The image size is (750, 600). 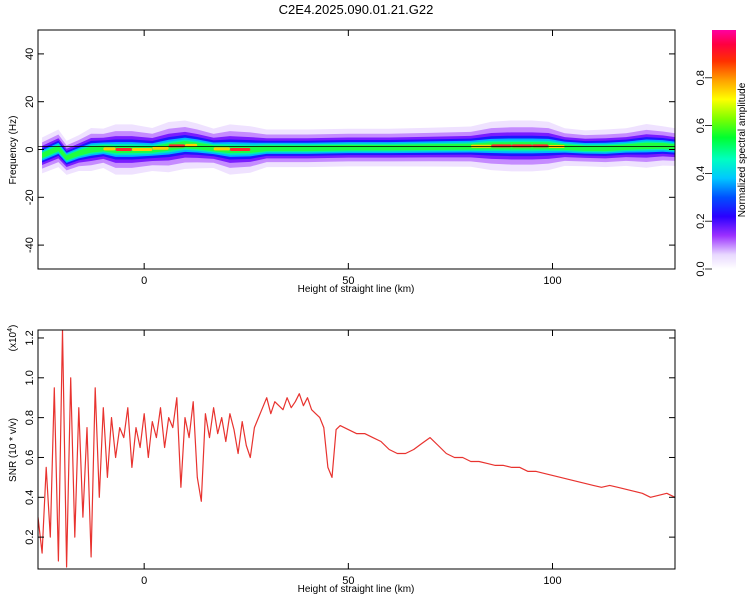 I want to click on snr-y-tick-label: 0.6, so click(x=30, y=457).